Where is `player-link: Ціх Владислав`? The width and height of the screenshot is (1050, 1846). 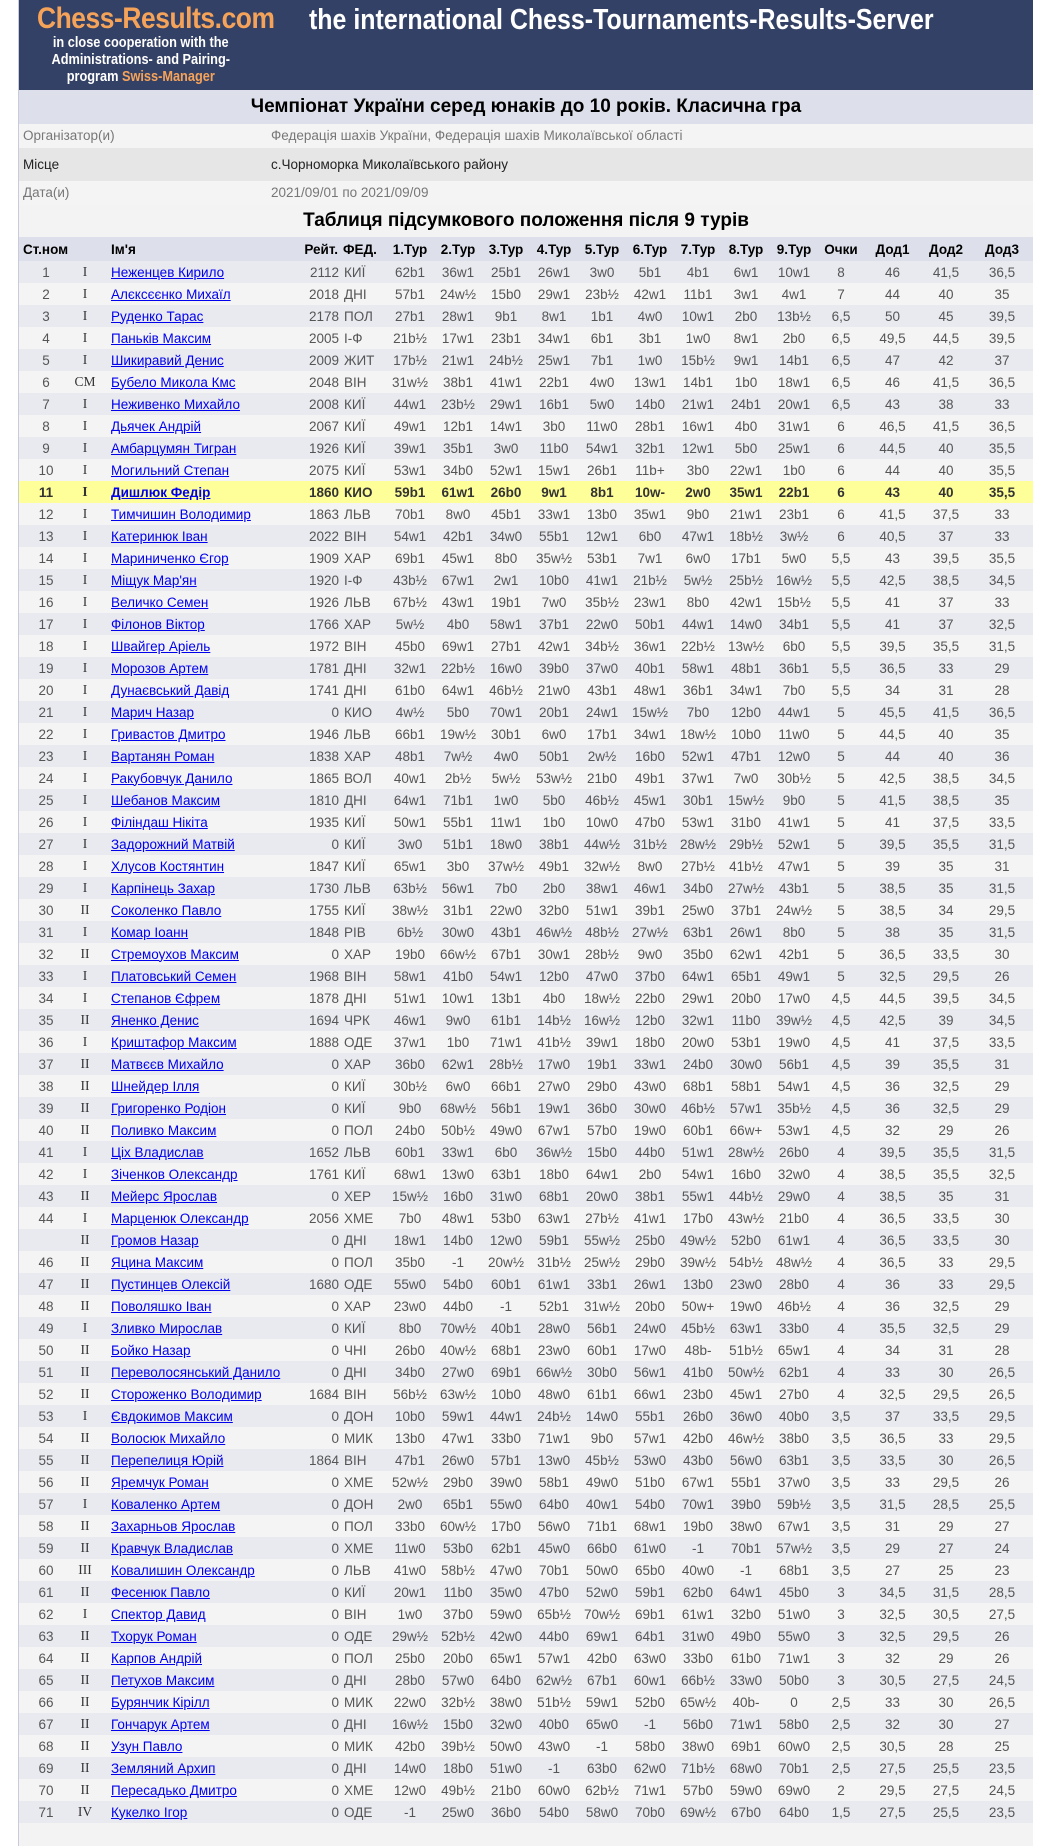 player-link: Ціх Владислав is located at coordinates (157, 1152).